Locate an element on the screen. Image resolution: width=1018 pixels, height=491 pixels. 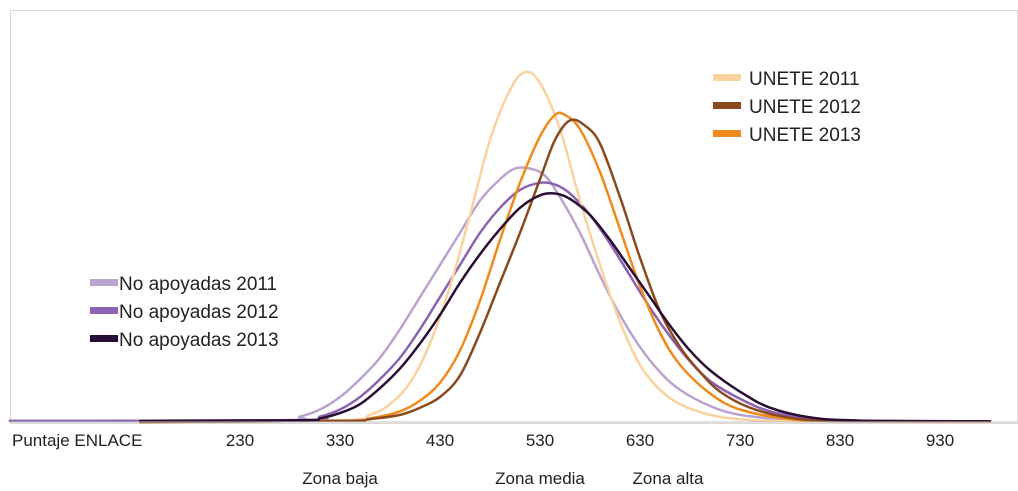
x-tick-label: 930 is located at coordinates (940, 440).